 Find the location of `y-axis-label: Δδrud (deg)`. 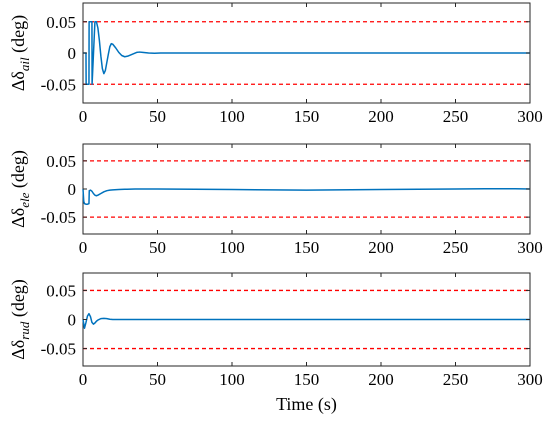

y-axis-label: Δδrud (deg) is located at coordinates (20, 319).